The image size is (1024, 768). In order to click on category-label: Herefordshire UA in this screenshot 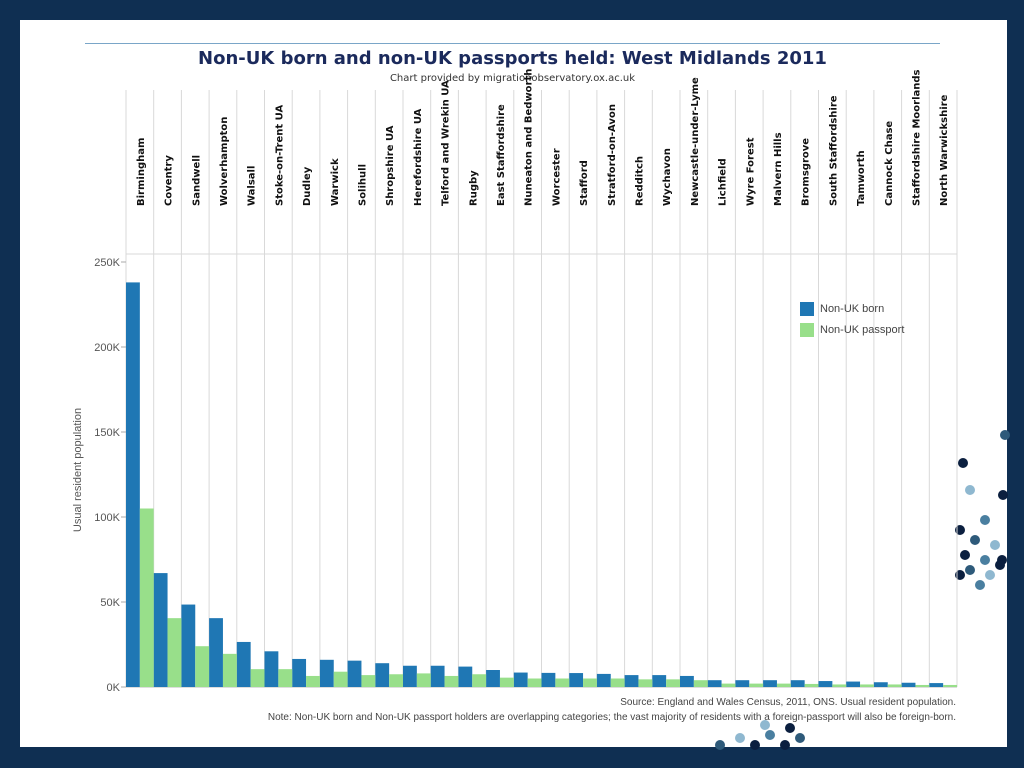, I will do `click(418, 157)`.